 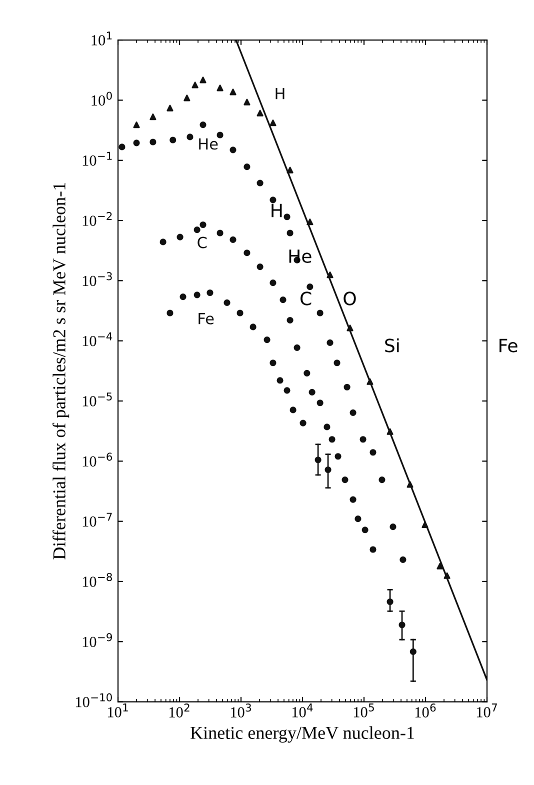 I want to click on annotation: O, so click(x=350, y=299).